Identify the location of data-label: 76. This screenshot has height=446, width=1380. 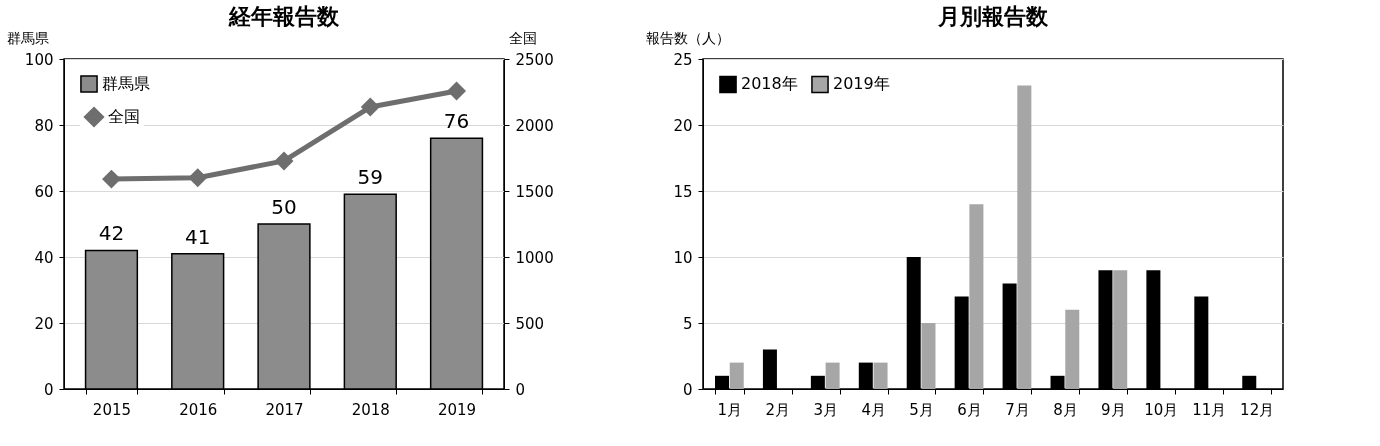
(456, 121).